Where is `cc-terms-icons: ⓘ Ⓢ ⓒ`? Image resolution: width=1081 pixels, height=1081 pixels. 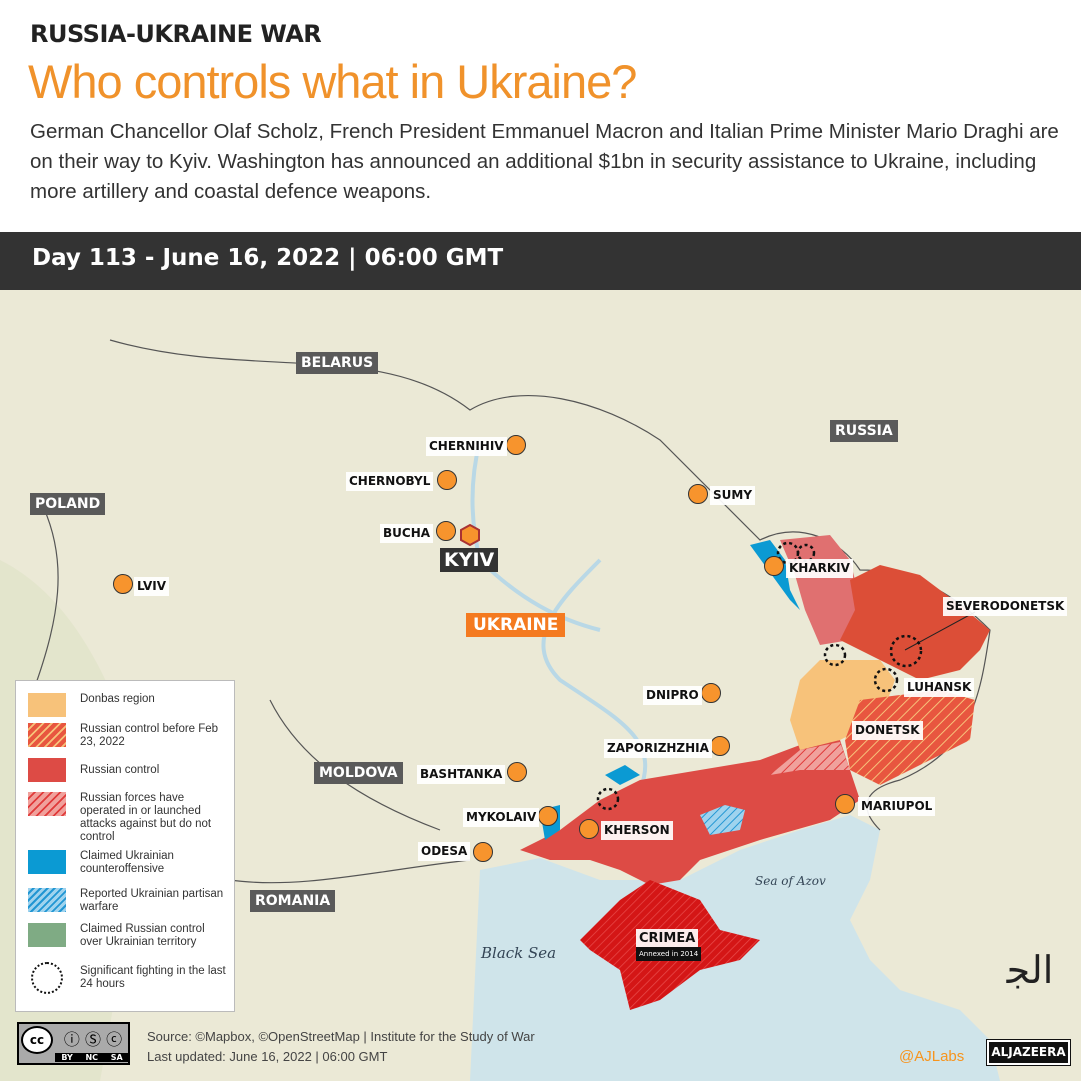 cc-terms-icons: ⓘ Ⓢ ⓒ is located at coordinates (93, 1039).